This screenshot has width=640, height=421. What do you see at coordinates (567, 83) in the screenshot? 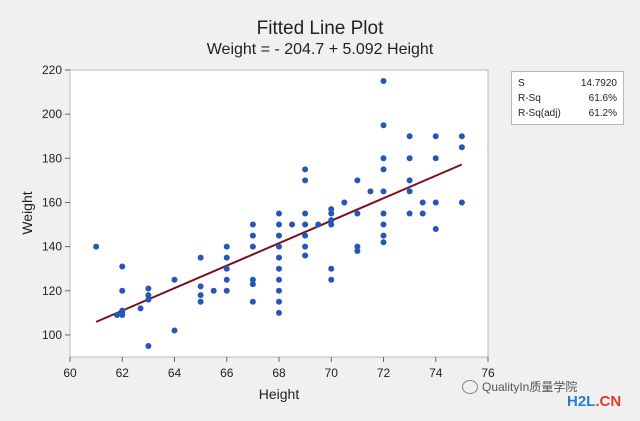
I see `stat-row-s: S 14.7920` at bounding box center [567, 83].